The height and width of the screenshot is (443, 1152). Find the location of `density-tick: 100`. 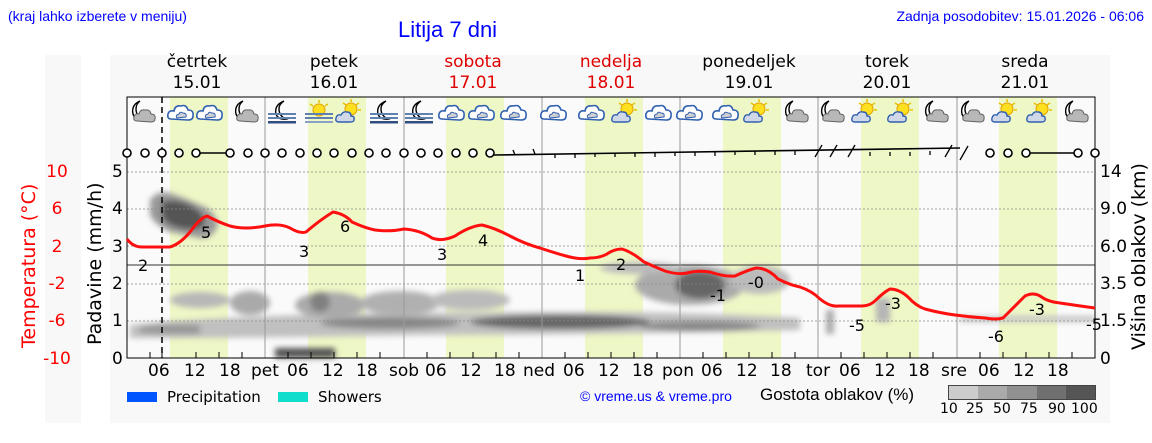

density-tick: 100 is located at coordinates (1084, 409).